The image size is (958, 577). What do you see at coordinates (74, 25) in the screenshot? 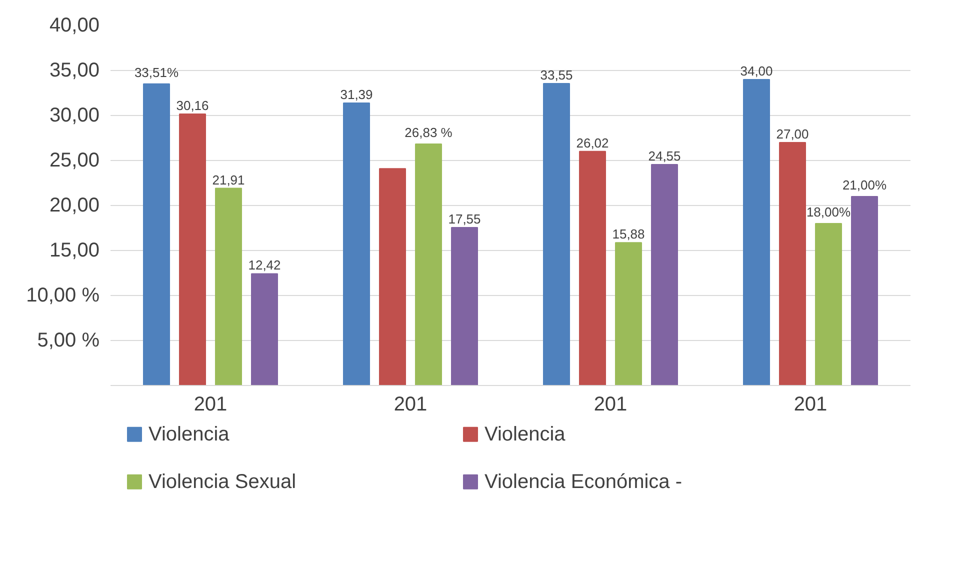
I see `y-tick-label: 40,00` at bounding box center [74, 25].